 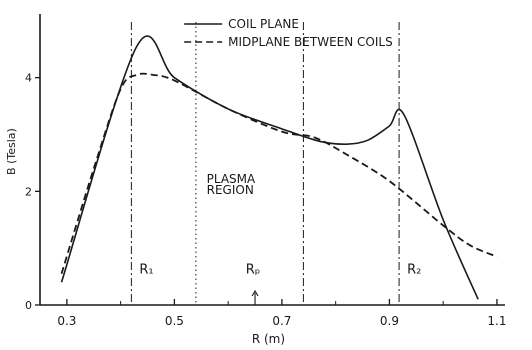 What do you see at coordinates (231, 179) in the screenshot?
I see `annotation: PLASMA` at bounding box center [231, 179].